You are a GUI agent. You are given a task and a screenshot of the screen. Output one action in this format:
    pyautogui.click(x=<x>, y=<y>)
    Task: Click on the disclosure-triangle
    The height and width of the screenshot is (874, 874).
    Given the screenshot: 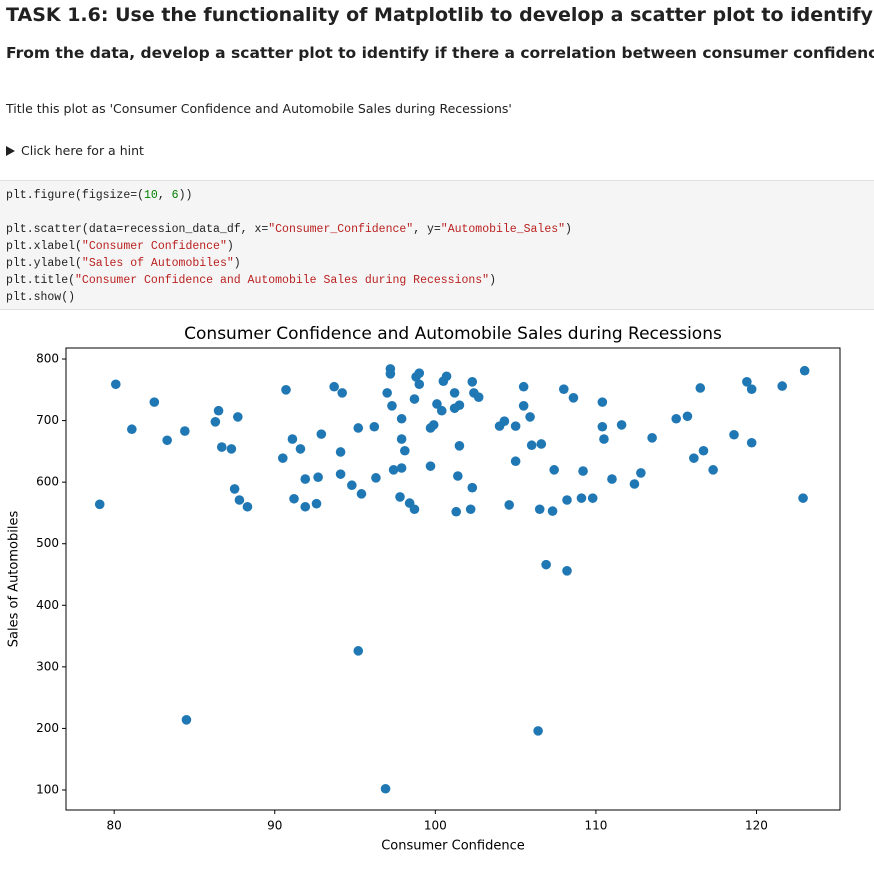 What is the action you would take?
    pyautogui.click(x=10, y=151)
    